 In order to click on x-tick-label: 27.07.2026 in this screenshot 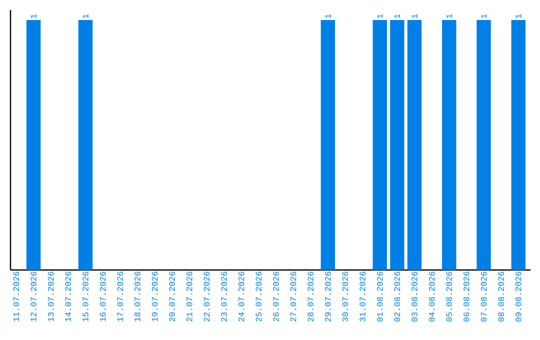, I will do `click(293, 297)`.